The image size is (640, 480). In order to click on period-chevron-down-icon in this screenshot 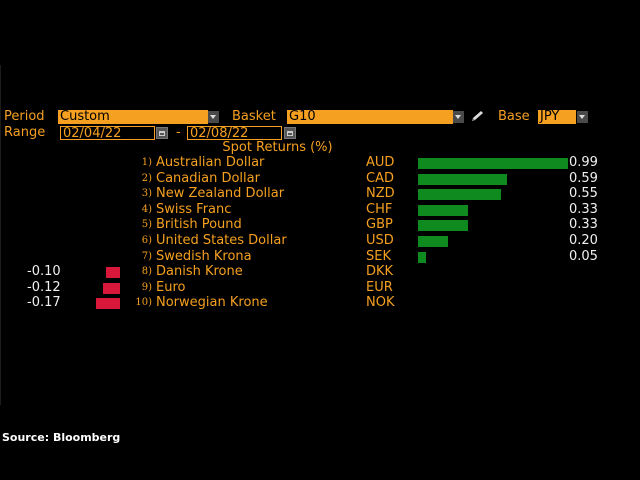, I will do `click(213, 117)`.